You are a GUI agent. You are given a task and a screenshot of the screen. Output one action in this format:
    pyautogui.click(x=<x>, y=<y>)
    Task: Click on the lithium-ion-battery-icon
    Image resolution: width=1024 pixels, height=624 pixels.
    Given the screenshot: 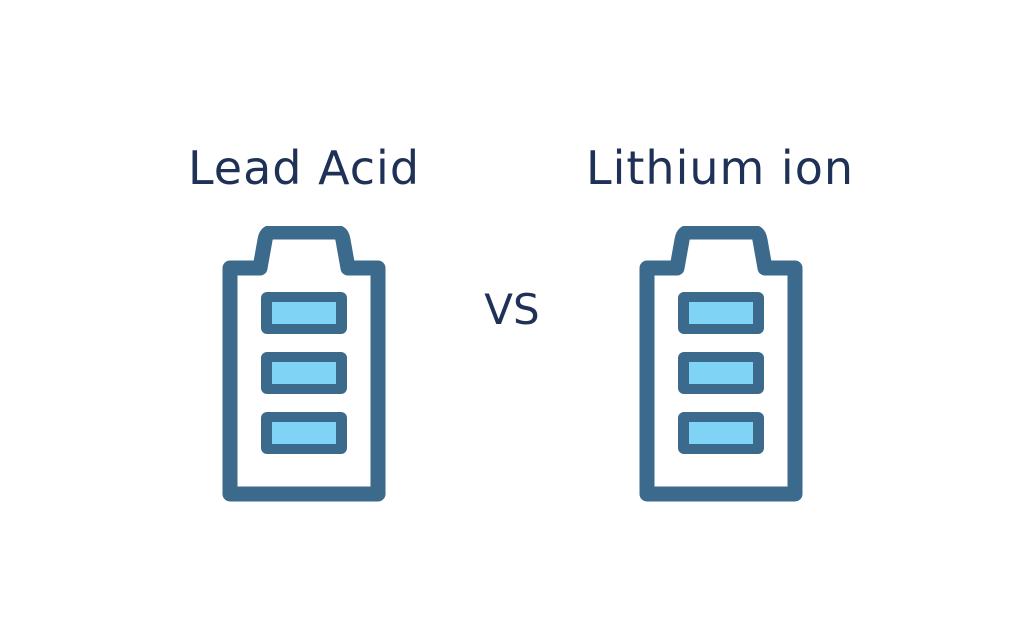 What is the action you would take?
    pyautogui.click(x=721, y=364)
    